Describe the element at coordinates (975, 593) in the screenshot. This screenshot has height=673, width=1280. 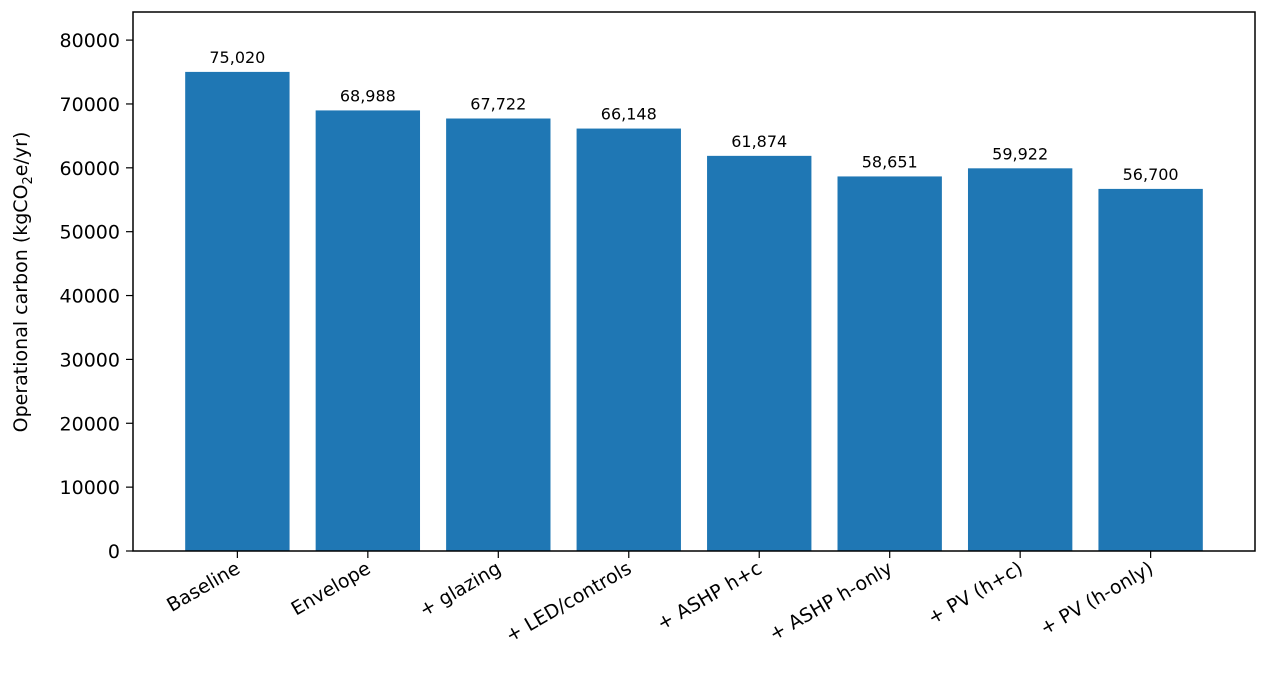
I see `x-tick-label: + PV (h+c)` at that location.